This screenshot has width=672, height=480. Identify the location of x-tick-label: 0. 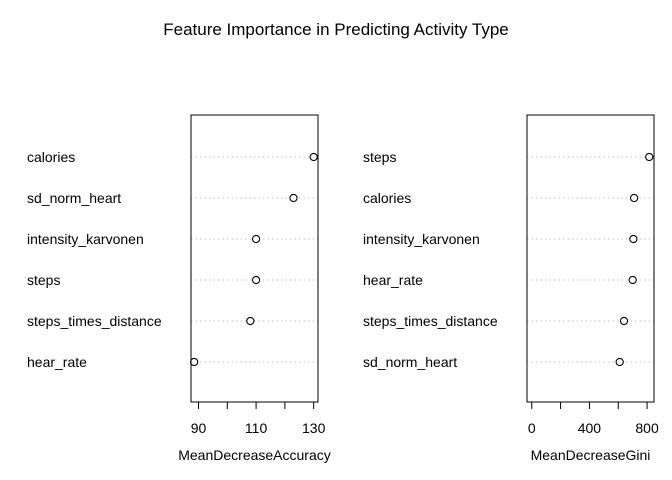
(532, 428).